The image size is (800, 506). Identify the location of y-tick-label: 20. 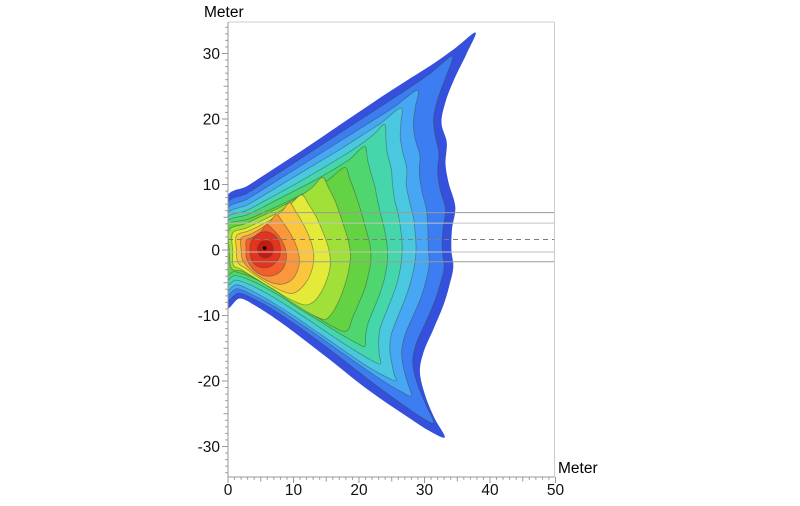
(212, 120).